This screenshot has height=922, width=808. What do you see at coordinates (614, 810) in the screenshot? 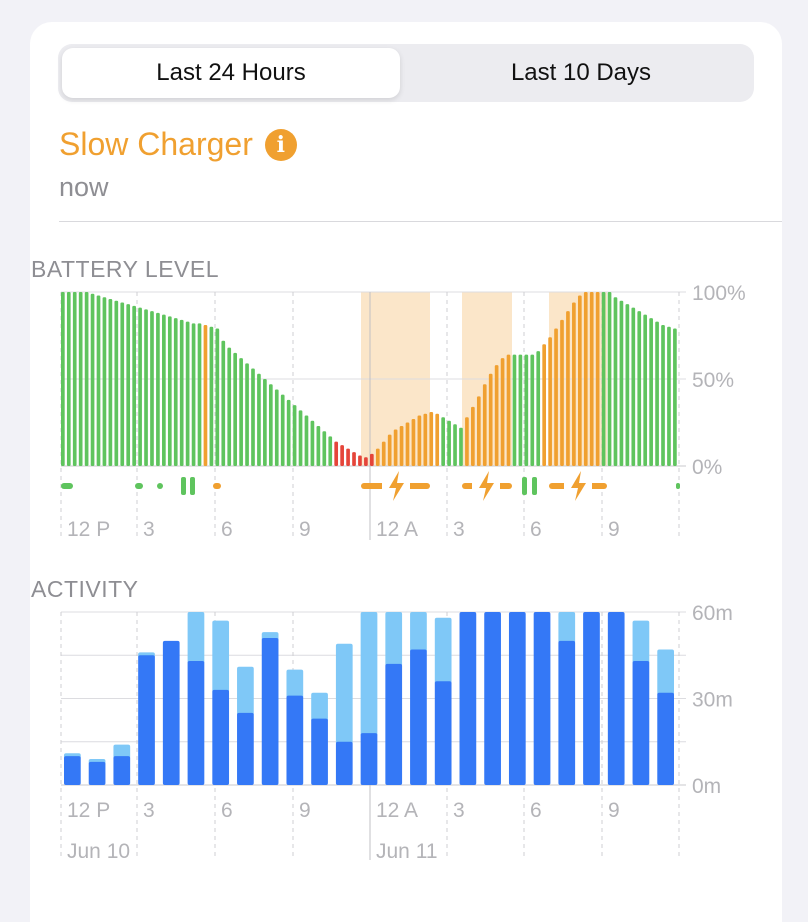
I see `activity-x-tick: 9` at bounding box center [614, 810].